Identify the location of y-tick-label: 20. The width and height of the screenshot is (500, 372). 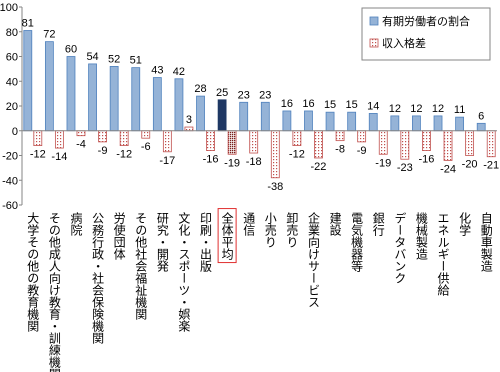
(12, 107).